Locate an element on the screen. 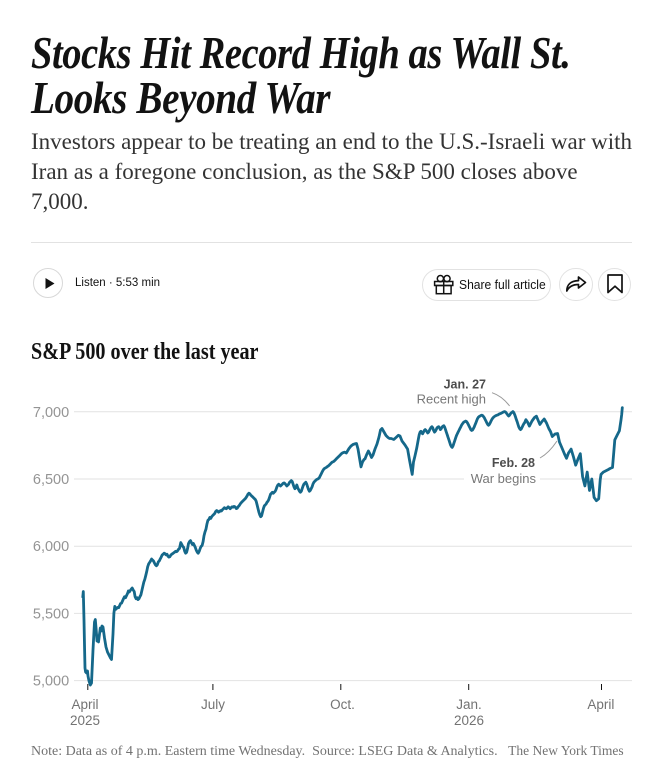  svg-text: Recent high is located at coordinates (451, 398).